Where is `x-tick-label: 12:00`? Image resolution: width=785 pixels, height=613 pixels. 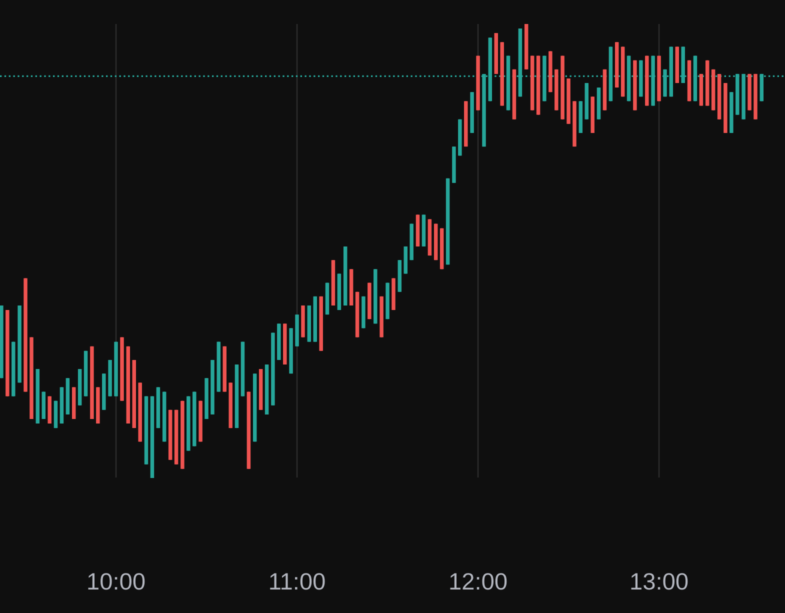 x-tick-label: 12:00 is located at coordinates (478, 581).